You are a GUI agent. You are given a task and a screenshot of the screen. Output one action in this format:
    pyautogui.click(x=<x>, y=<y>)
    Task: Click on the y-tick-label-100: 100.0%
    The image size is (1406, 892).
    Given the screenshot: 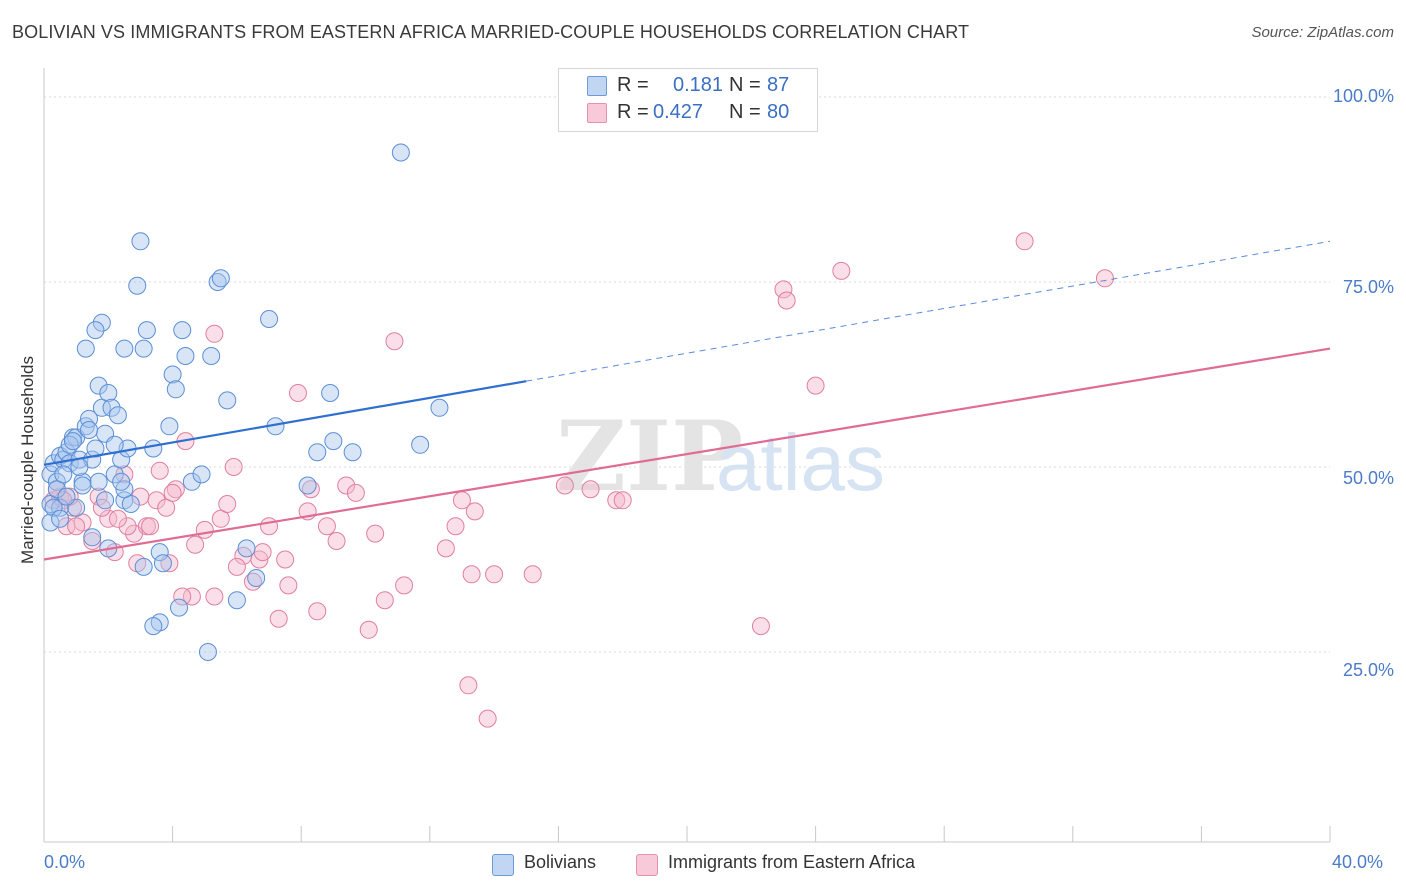 What is the action you would take?
    pyautogui.click(x=1363, y=96)
    